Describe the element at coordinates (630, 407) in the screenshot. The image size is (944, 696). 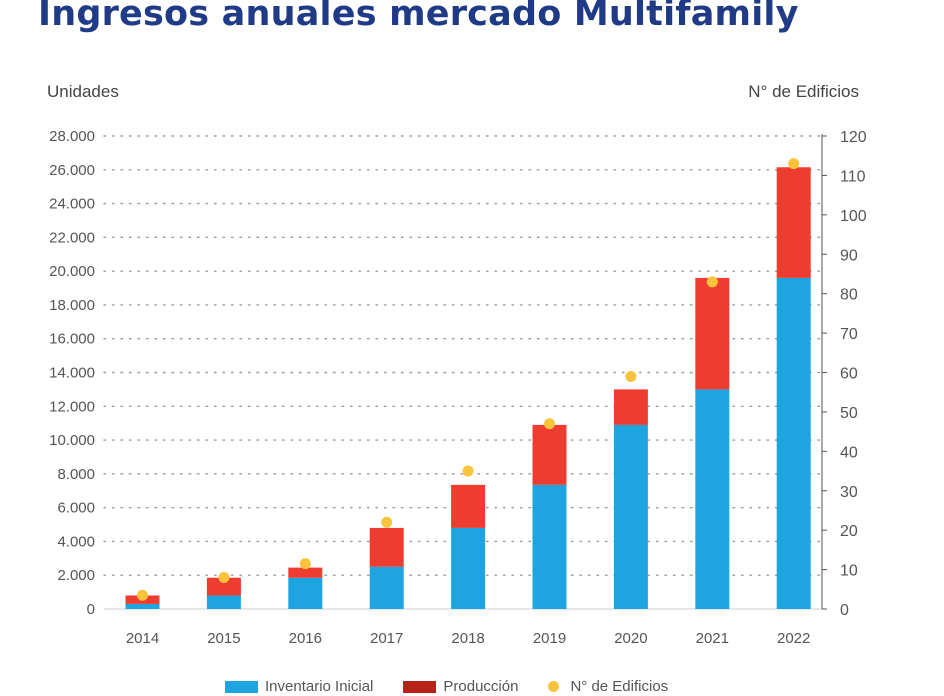
I see `bar-produccion-2020` at that location.